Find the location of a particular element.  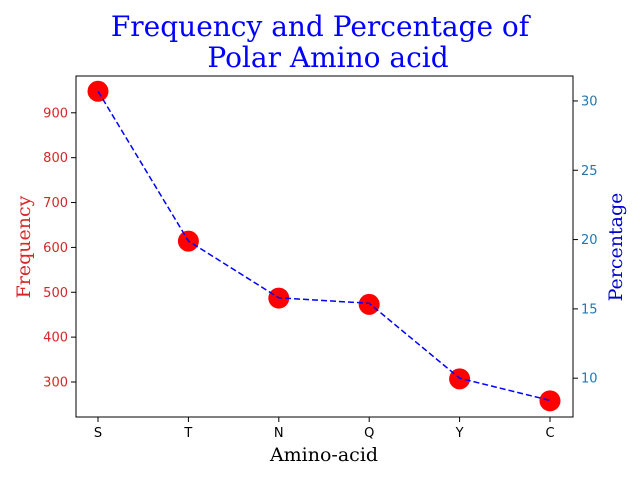

right-tick-label: 25 is located at coordinates (589, 171).